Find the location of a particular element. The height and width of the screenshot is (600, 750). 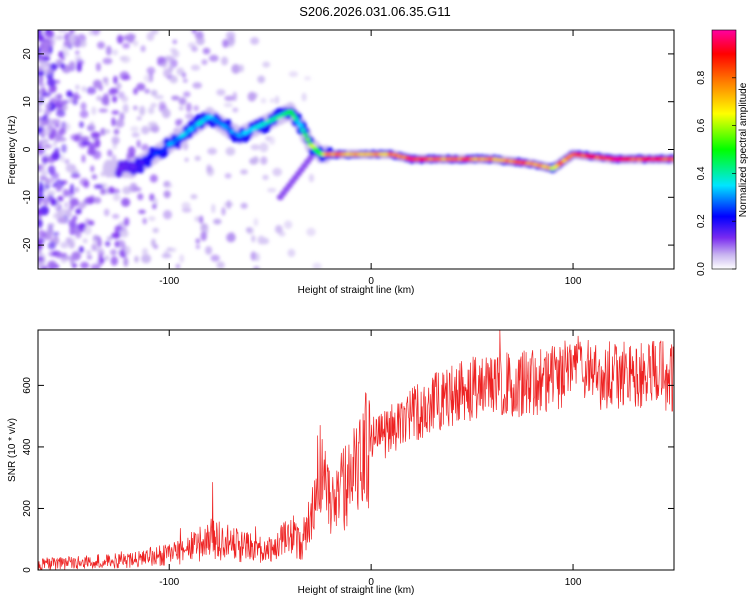

ridge-core is located at coordinates (307, 139).